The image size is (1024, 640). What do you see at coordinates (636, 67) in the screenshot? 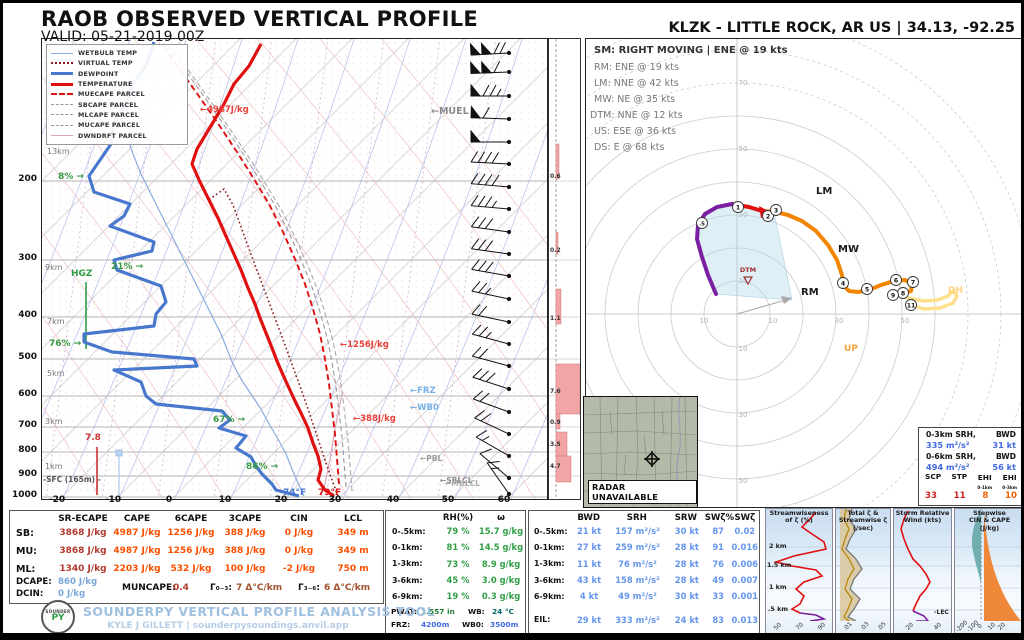
I see `storm-motion-rm: RM: ENE @ 19 kts` at bounding box center [636, 67].